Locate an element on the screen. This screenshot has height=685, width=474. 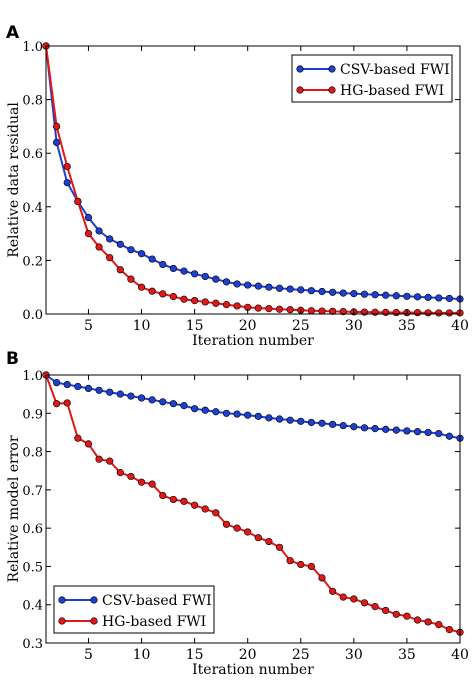
panel-label: B is located at coordinates (12, 359).